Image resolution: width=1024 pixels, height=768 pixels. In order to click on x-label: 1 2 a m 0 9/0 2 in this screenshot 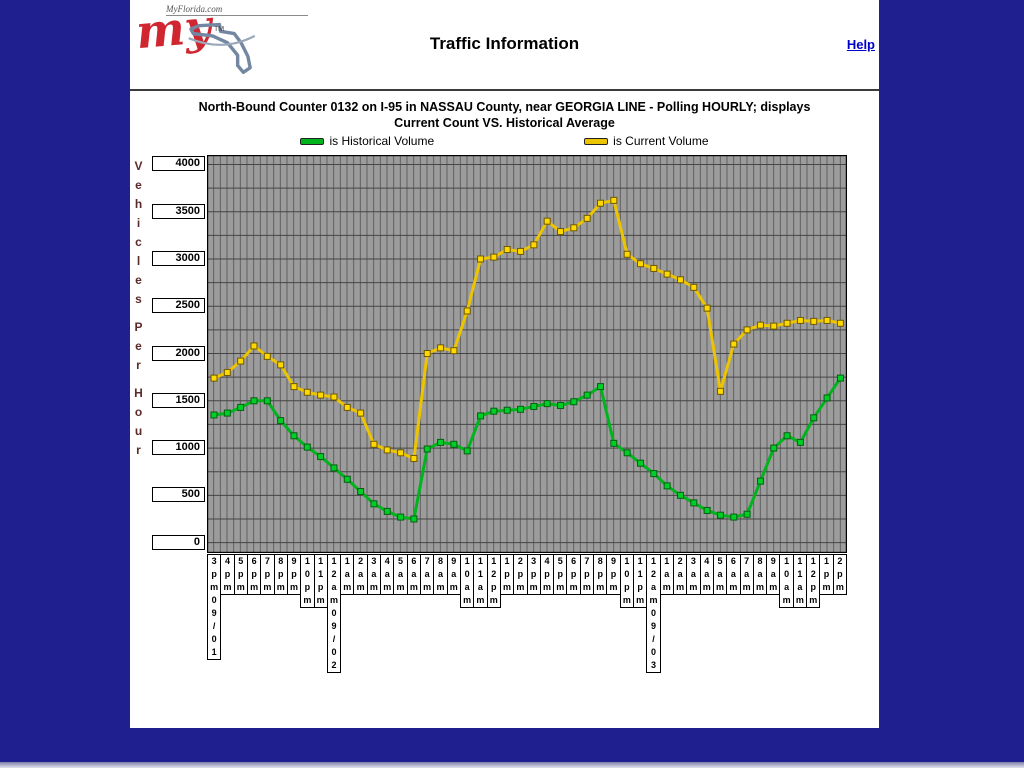, I will do `click(334, 613)`.